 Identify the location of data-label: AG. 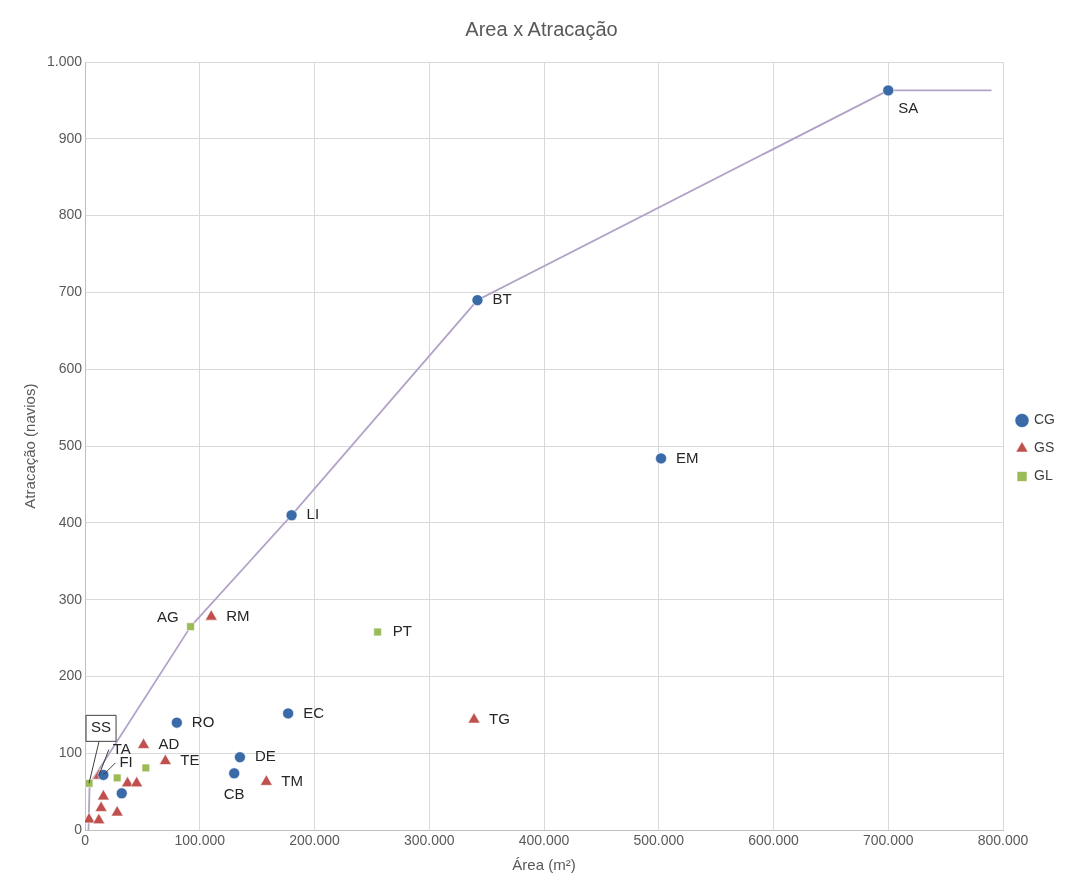
(167, 616).